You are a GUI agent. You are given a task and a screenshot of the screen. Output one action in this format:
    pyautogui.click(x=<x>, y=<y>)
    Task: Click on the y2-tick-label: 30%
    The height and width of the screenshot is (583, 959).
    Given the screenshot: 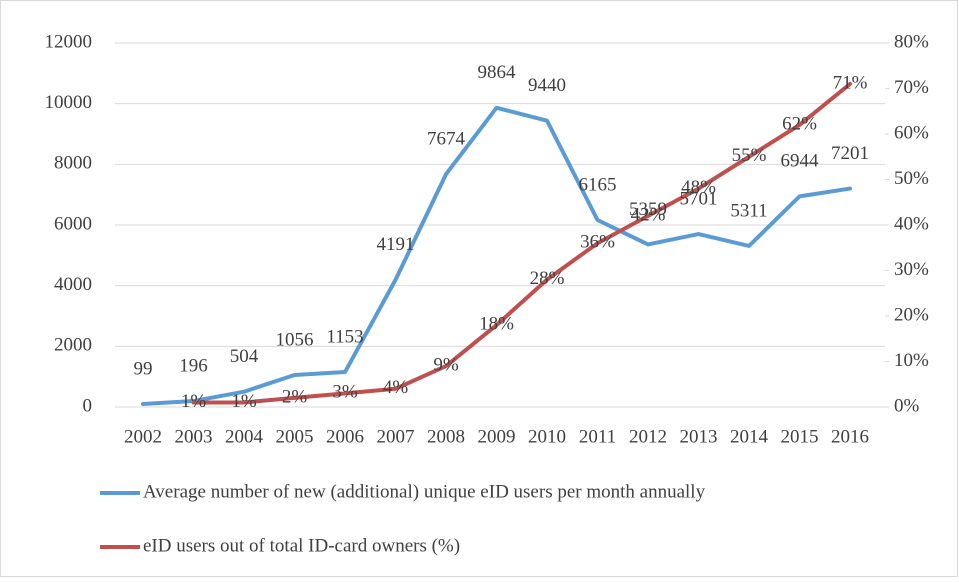 What is the action you would take?
    pyautogui.click(x=911, y=269)
    